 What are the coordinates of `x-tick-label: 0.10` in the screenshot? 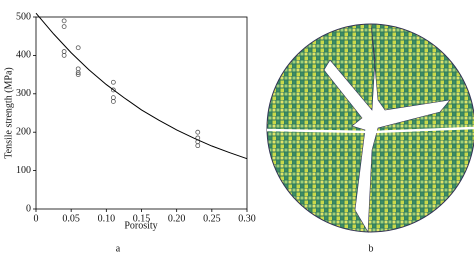 It's located at (107, 218).